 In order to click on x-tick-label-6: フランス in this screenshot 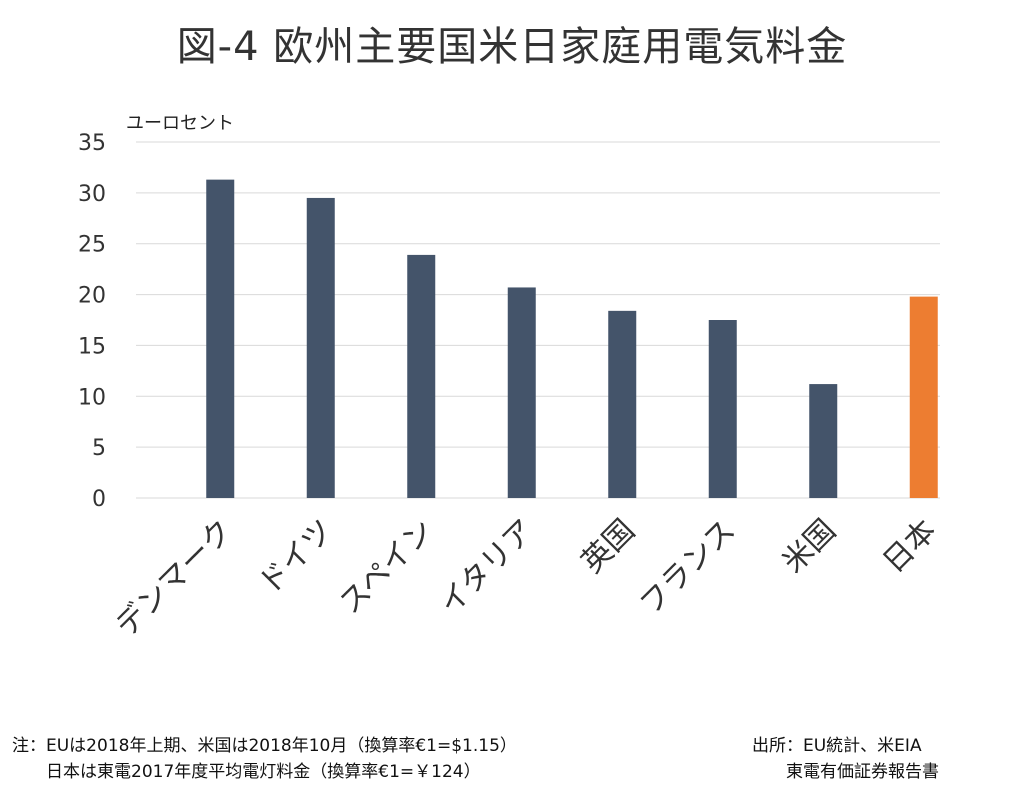, I will do `click(687, 567)`.